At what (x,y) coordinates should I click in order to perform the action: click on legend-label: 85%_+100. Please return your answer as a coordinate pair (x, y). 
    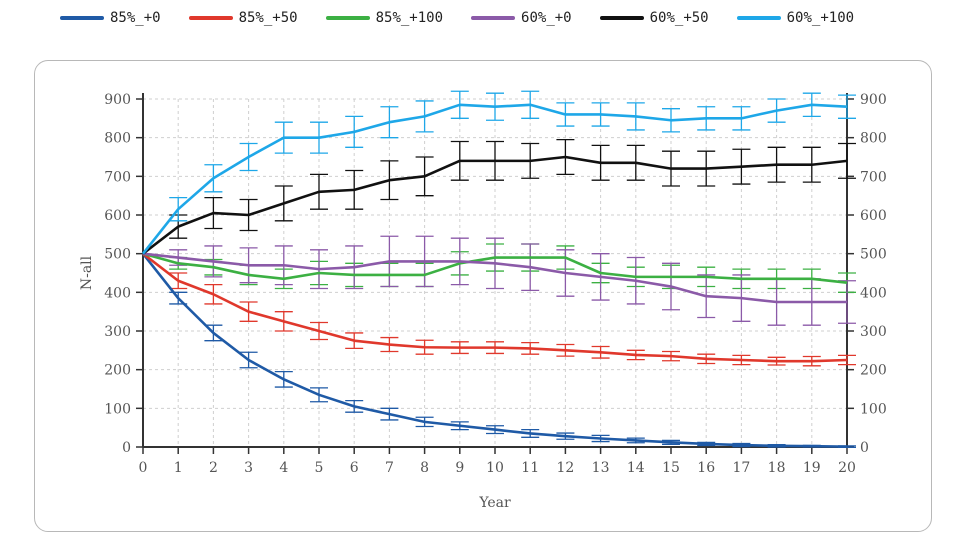
    Looking at the image, I should click on (409, 18).